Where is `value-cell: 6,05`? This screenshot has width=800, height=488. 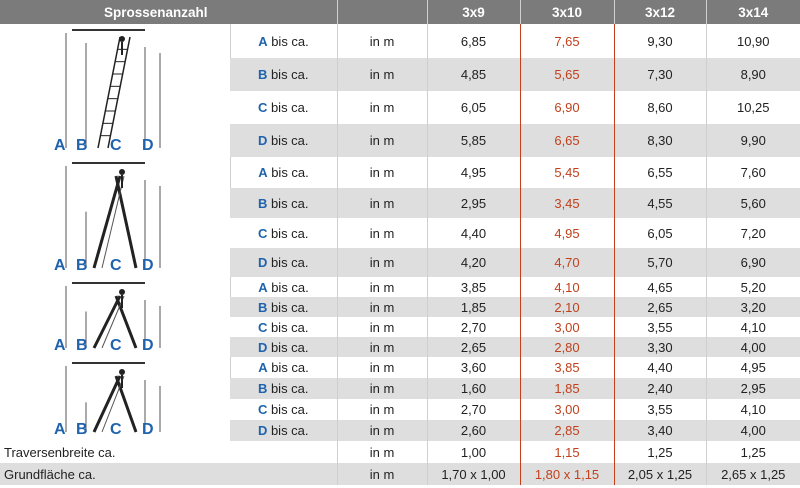
value-cell: 6,05 is located at coordinates (659, 233).